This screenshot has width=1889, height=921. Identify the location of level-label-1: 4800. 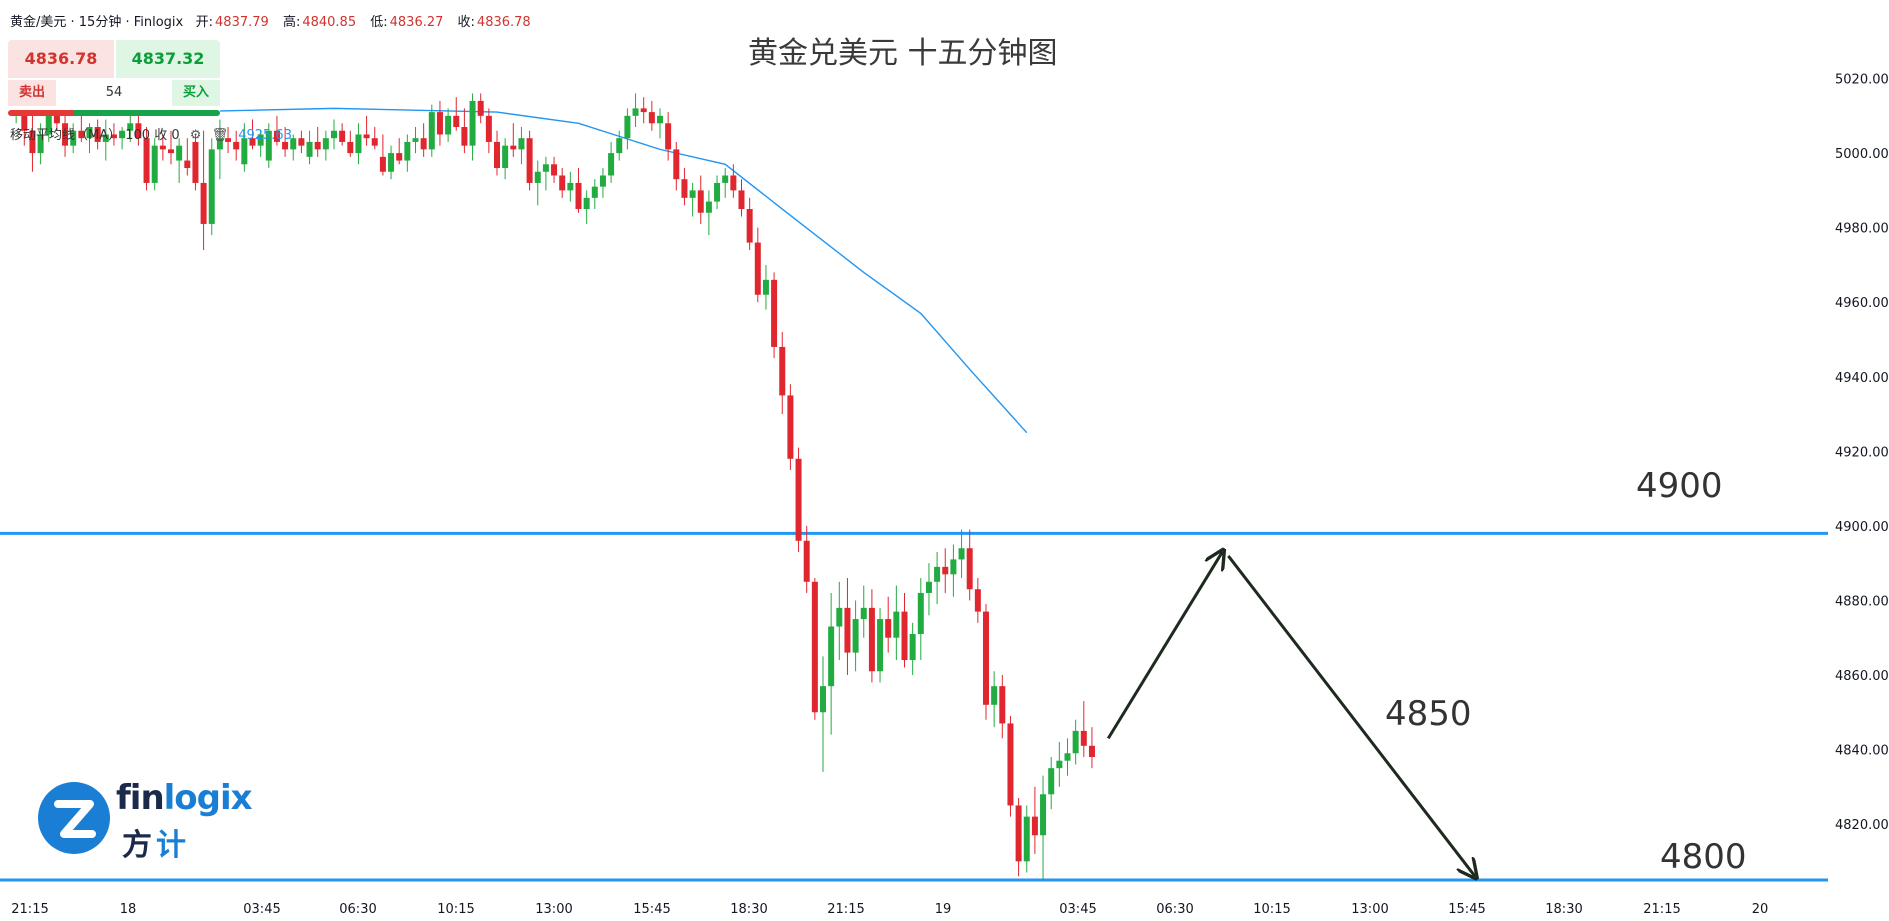
(1703, 857).